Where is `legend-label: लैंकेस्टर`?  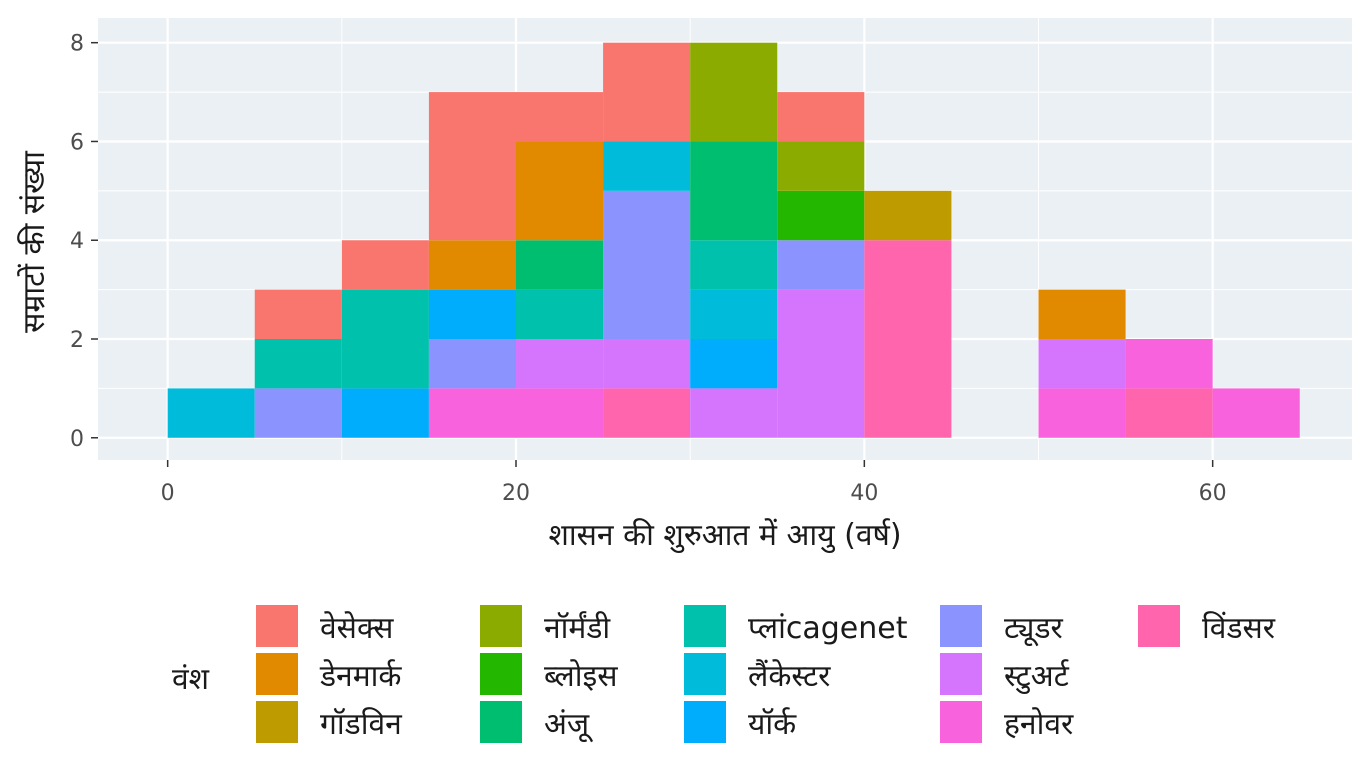
legend-label: लैंकेस्टर is located at coordinates (789, 676).